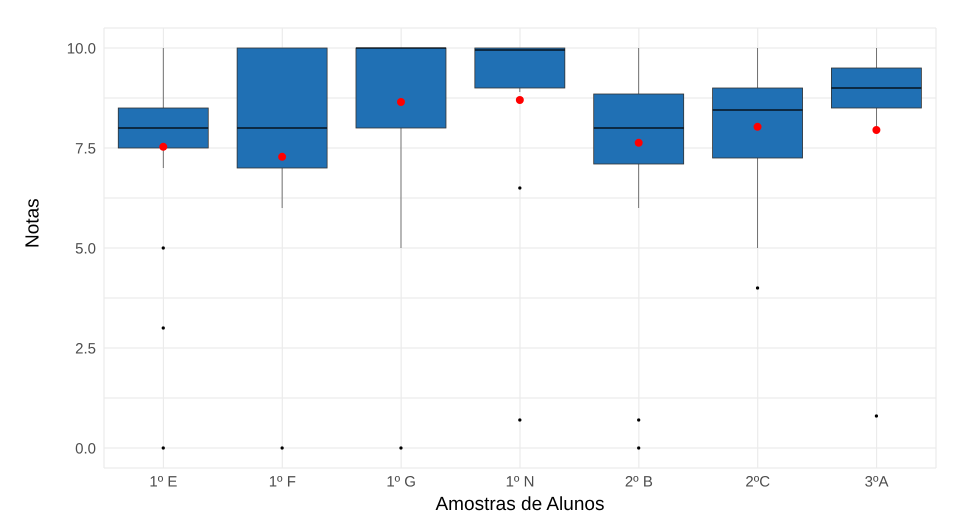 The image size is (954, 530). I want to click on y-tick-label: 2.5, so click(85, 349).